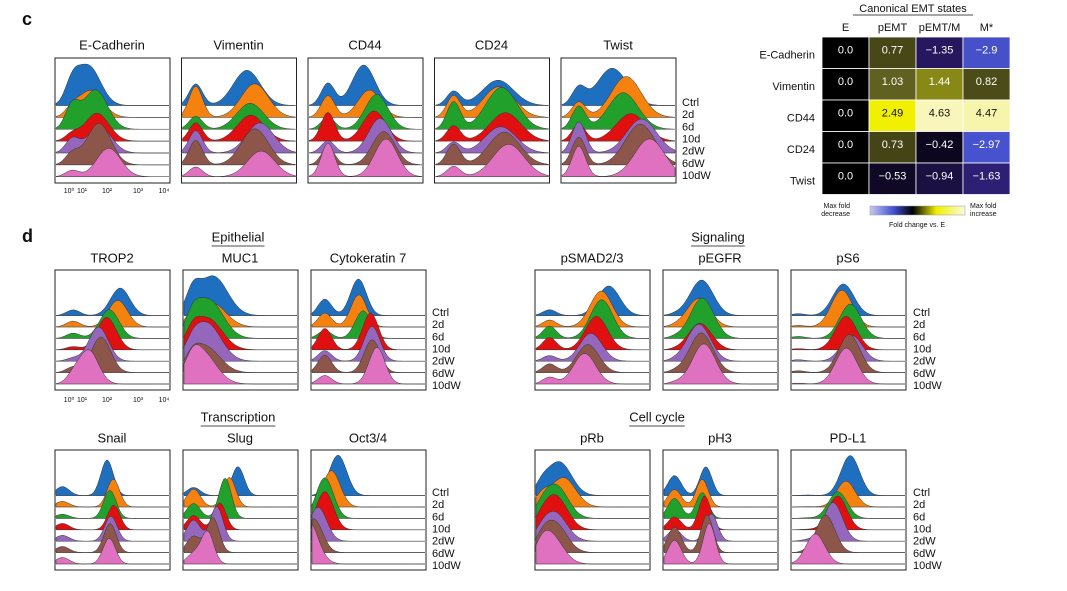  What do you see at coordinates (983, 206) in the screenshot?
I see `colorbar-label-line: Max fold` at bounding box center [983, 206].